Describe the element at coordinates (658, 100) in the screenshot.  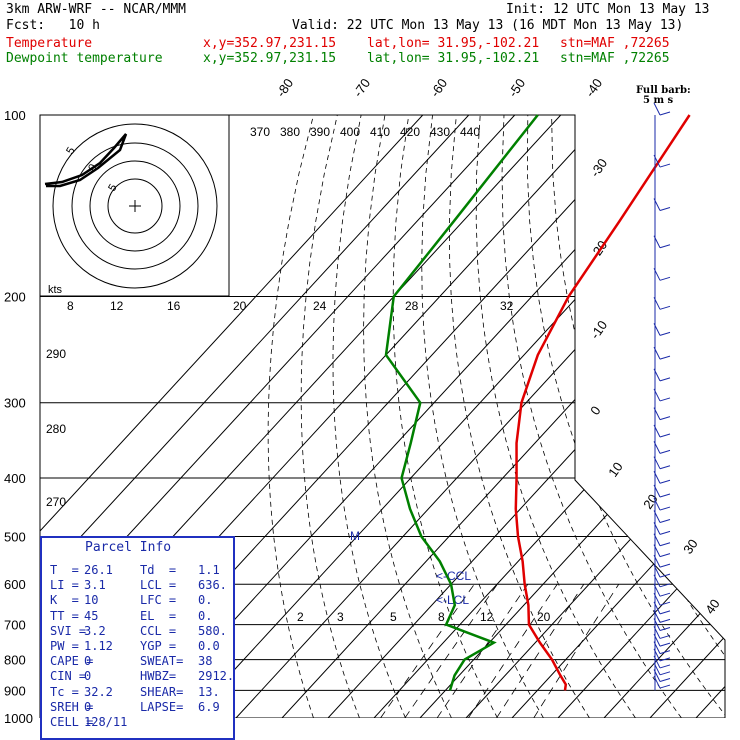
I see `barb-legend-unit: 5 m s` at that location.